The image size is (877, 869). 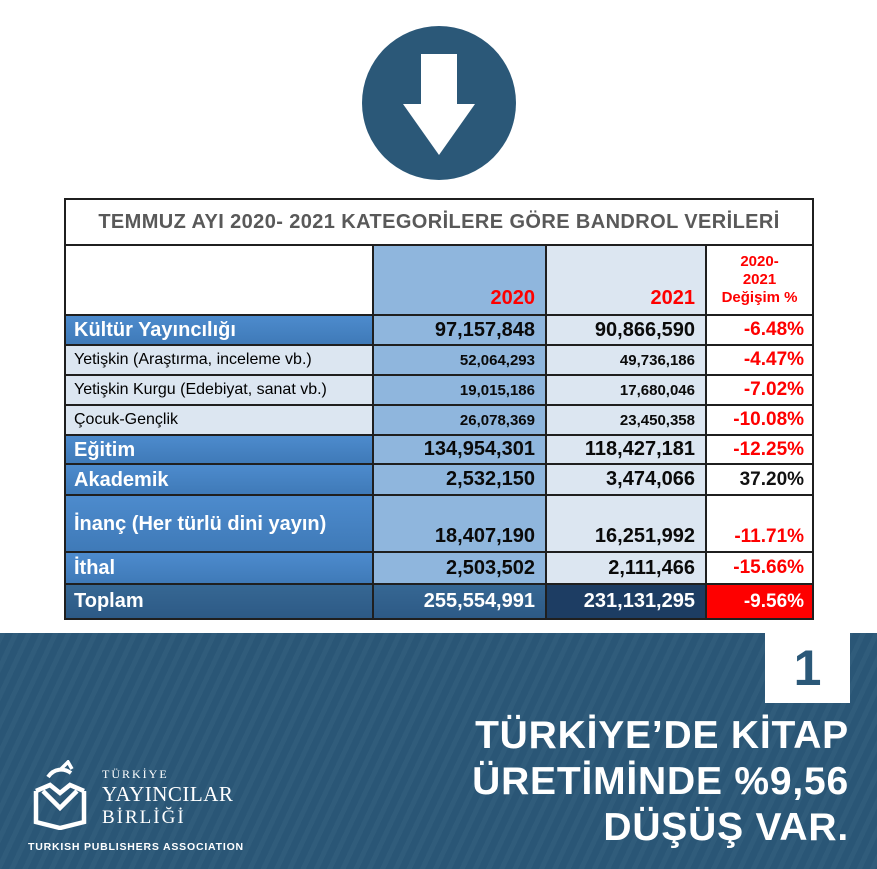 What do you see at coordinates (219, 568) in the screenshot?
I see `row-label-cell: İthal` at bounding box center [219, 568].